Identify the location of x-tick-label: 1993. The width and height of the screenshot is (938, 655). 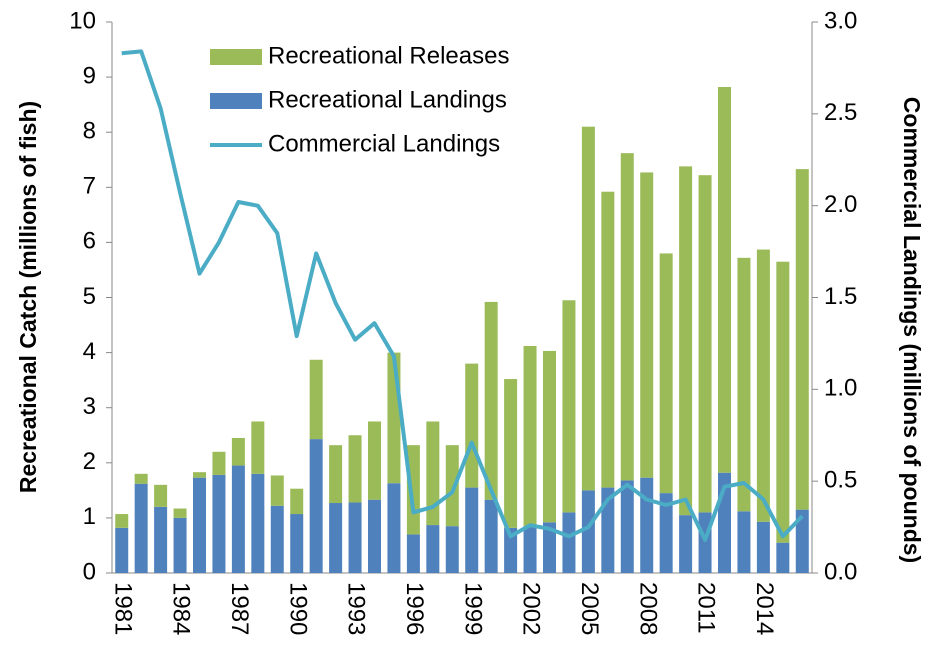
(356, 608).